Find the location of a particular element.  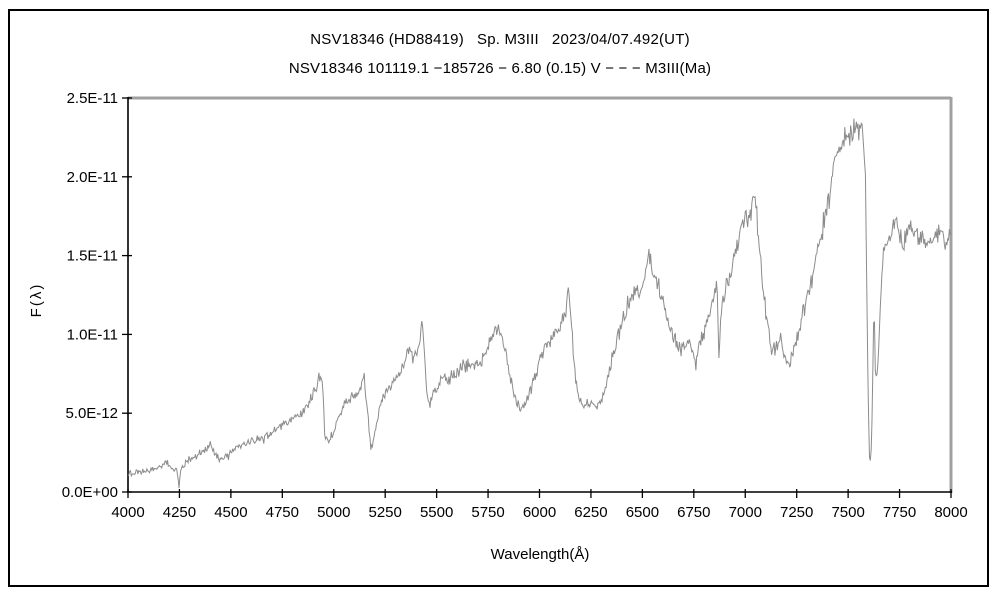

y-tick-label: 2.5E-11 is located at coordinates (92, 98).